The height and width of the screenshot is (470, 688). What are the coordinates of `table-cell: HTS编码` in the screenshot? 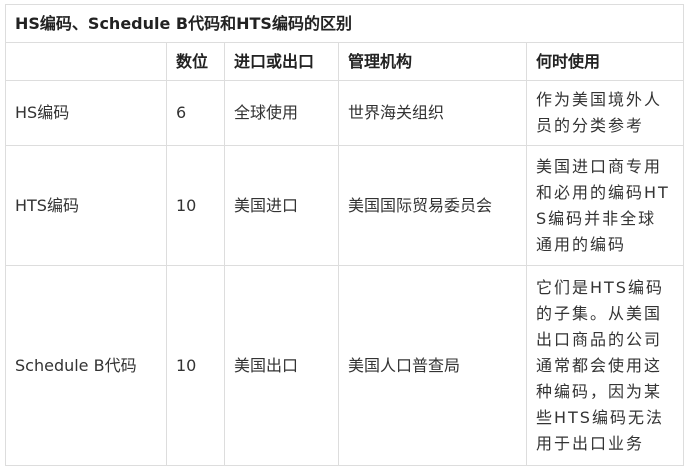 It's located at (86, 205).